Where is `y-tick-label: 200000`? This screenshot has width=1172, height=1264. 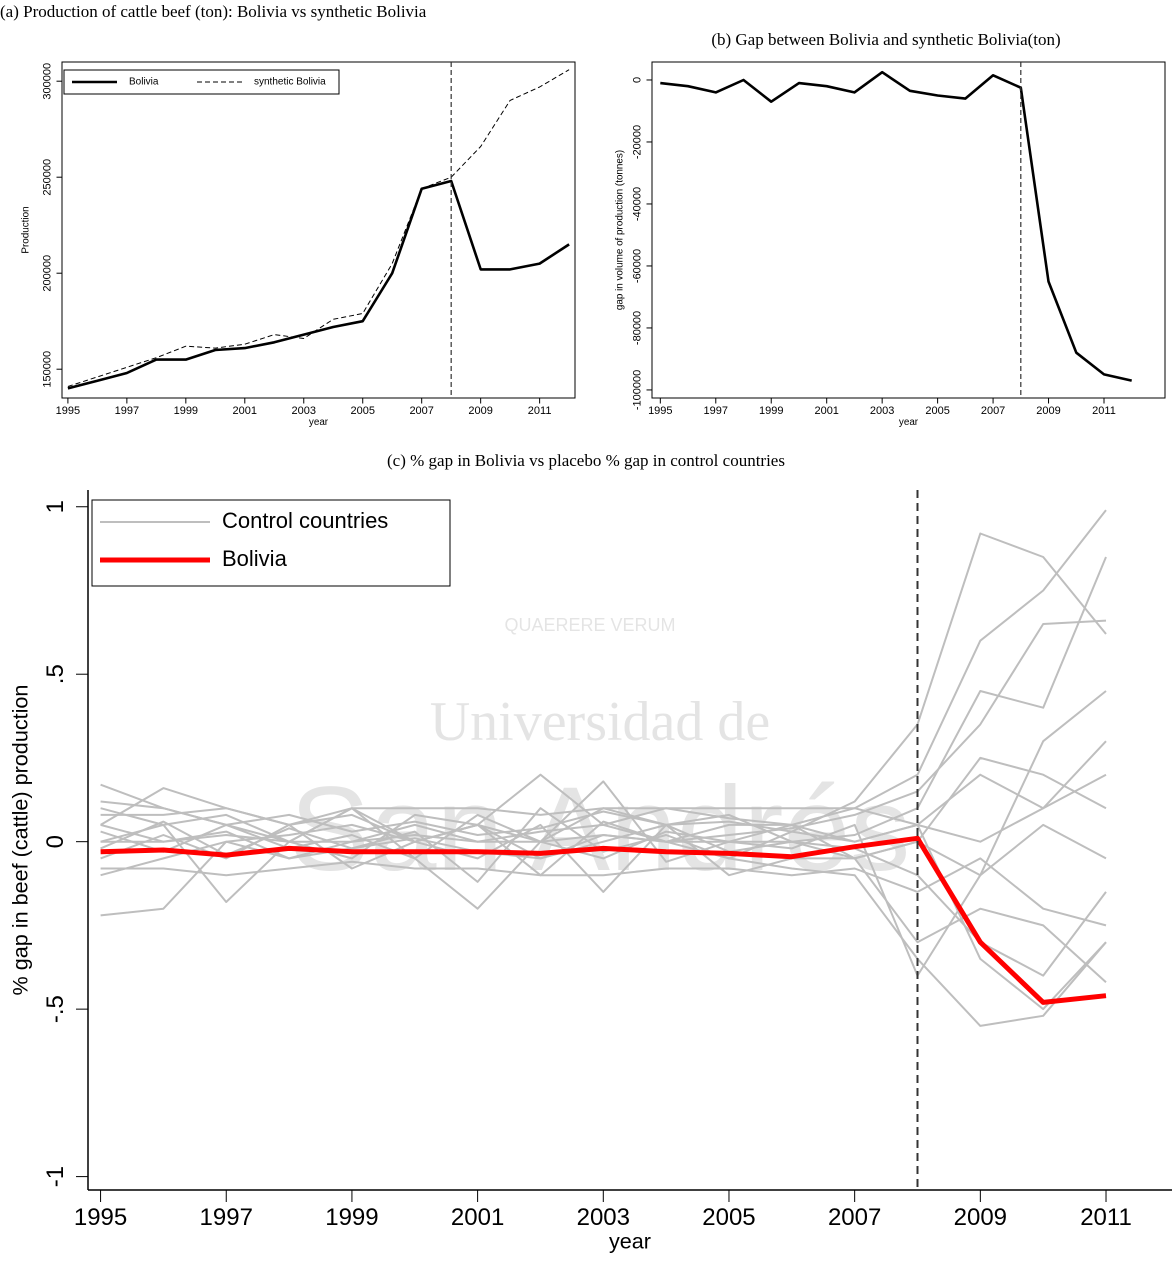 y-tick-label: 200000 is located at coordinates (48, 273).